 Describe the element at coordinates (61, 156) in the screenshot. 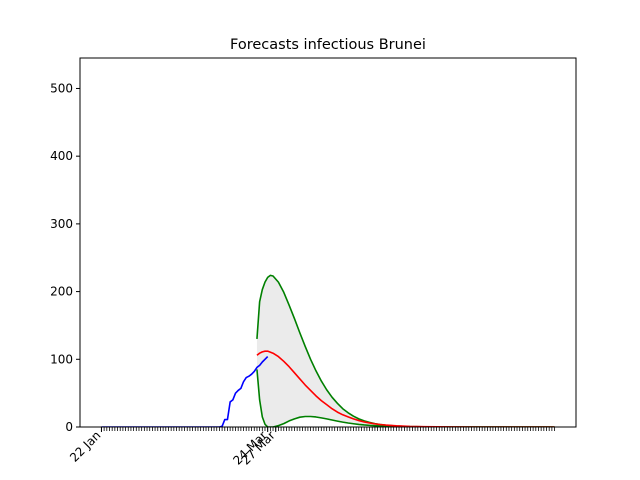

I see `y-tick-label: 400` at that location.